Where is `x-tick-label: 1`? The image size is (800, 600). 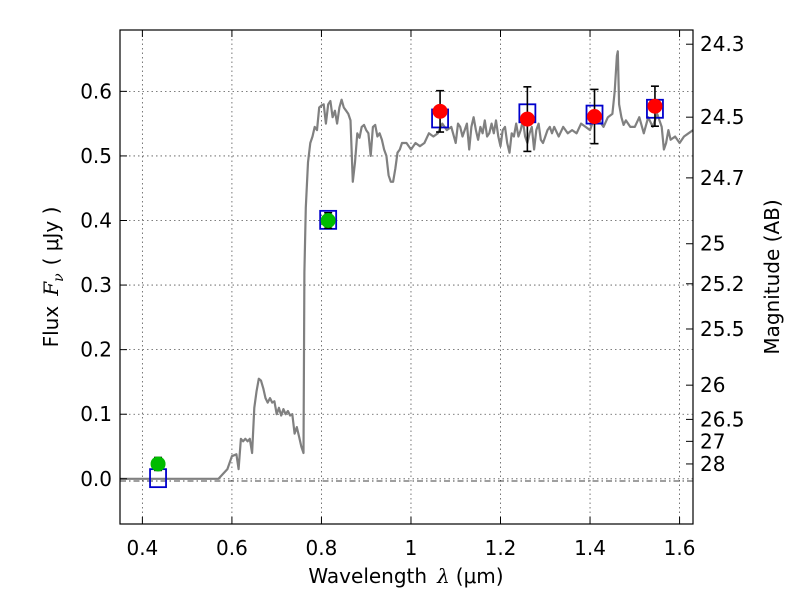 x-tick-label: 1 is located at coordinates (411, 548).